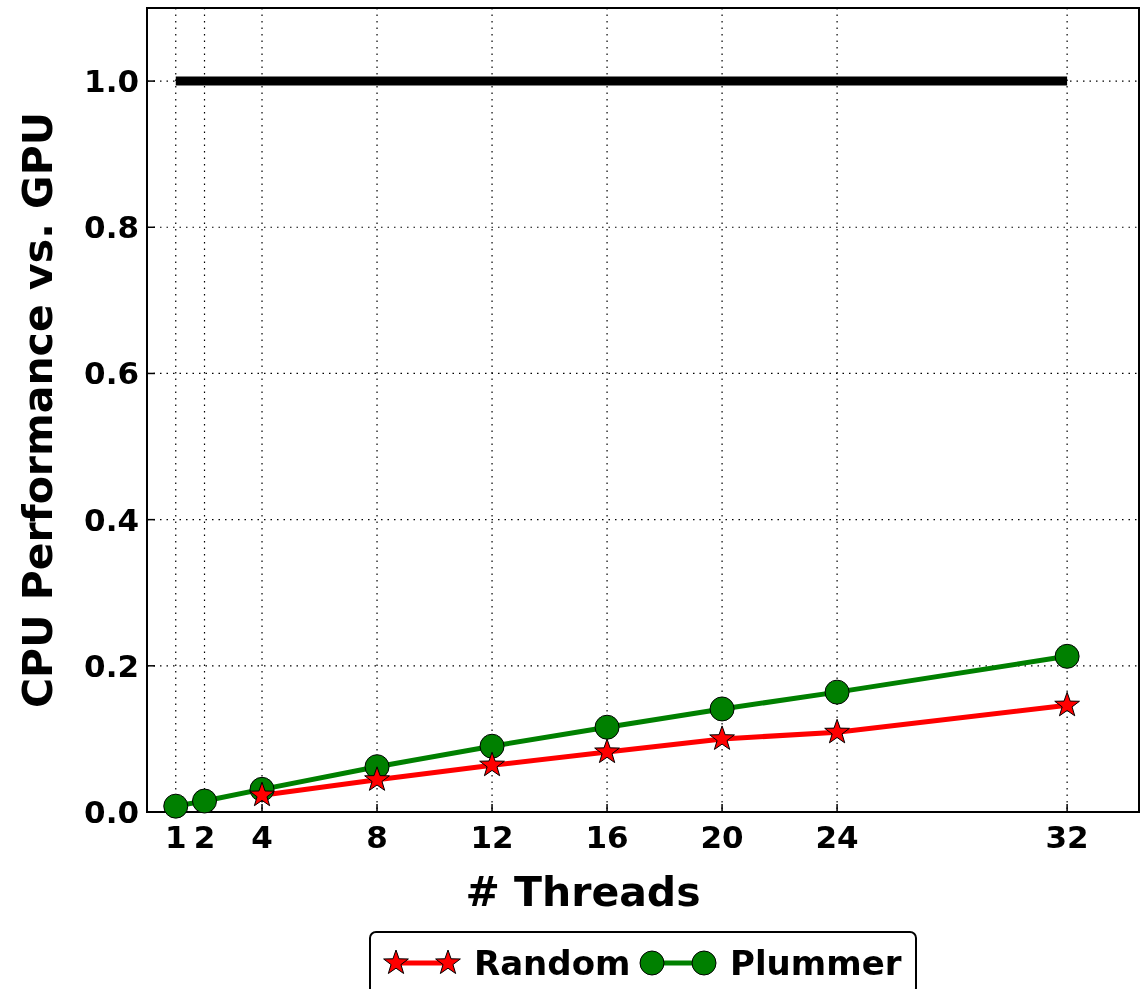 Image resolution: width=1141 pixels, height=989 pixels. What do you see at coordinates (111, 81) in the screenshot?
I see `y-tick-label: 1.0` at bounding box center [111, 81].